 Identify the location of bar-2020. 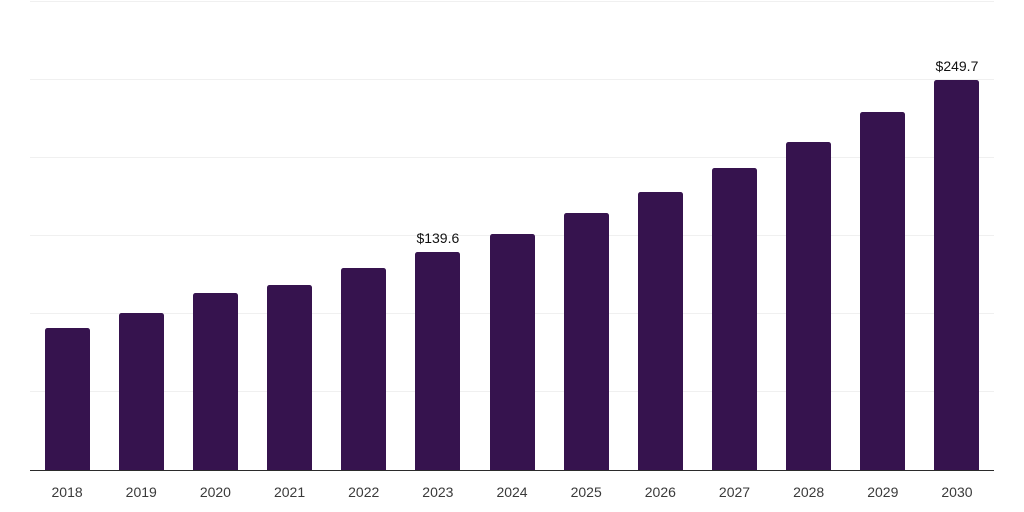
(215, 381).